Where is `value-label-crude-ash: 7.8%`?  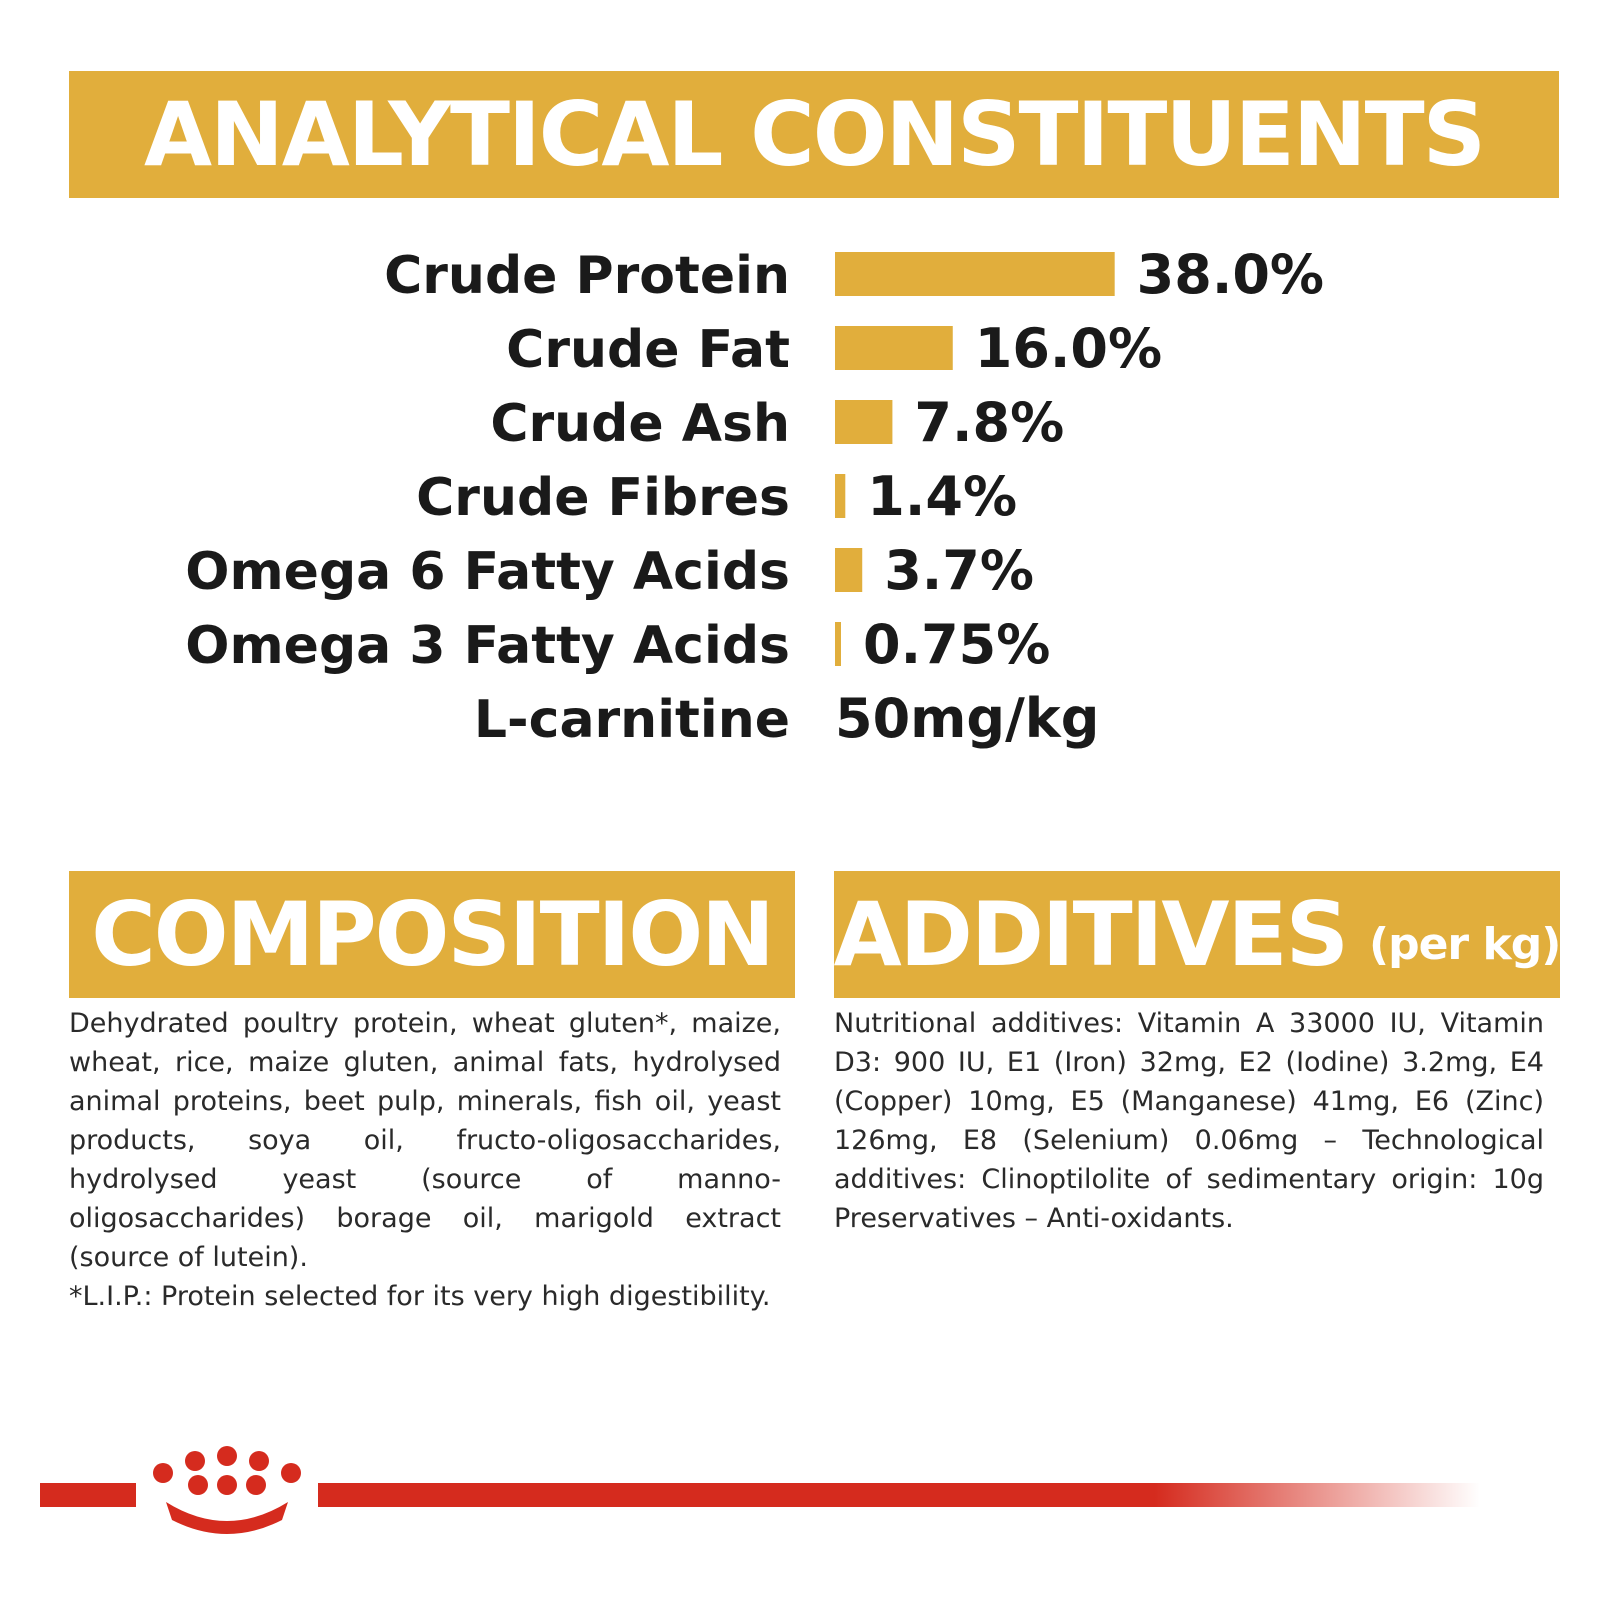
value-label-crude-ash: 7.8% is located at coordinates (989, 422).